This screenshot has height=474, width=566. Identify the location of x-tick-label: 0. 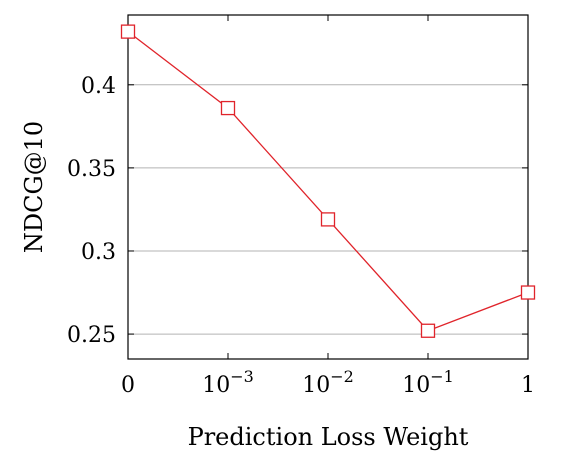
(128, 385).